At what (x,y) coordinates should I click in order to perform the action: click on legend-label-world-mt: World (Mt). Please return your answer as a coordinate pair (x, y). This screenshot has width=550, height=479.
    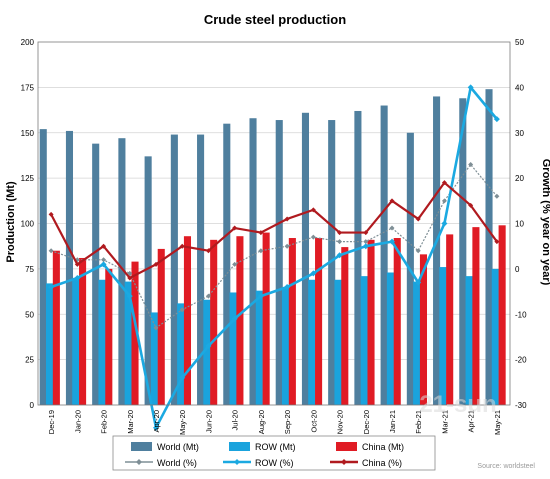
    Looking at the image, I should click on (178, 447).